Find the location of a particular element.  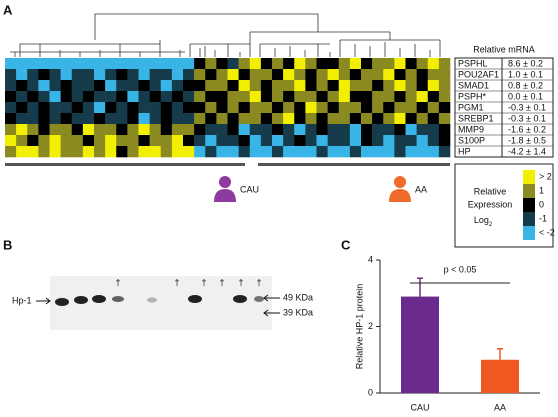

panel-label: A is located at coordinates (8, 9).